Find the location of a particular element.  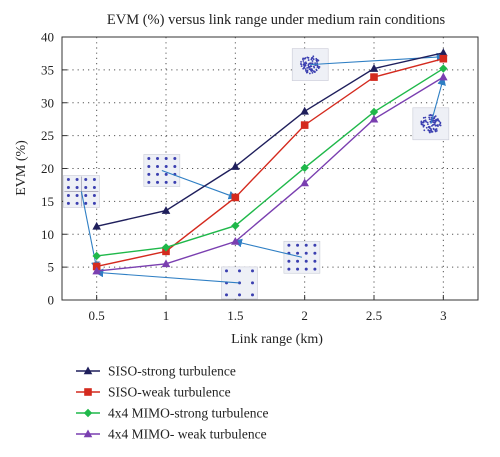

legend-label: 4x4 MIMO- weak turbulence is located at coordinates (187, 434).